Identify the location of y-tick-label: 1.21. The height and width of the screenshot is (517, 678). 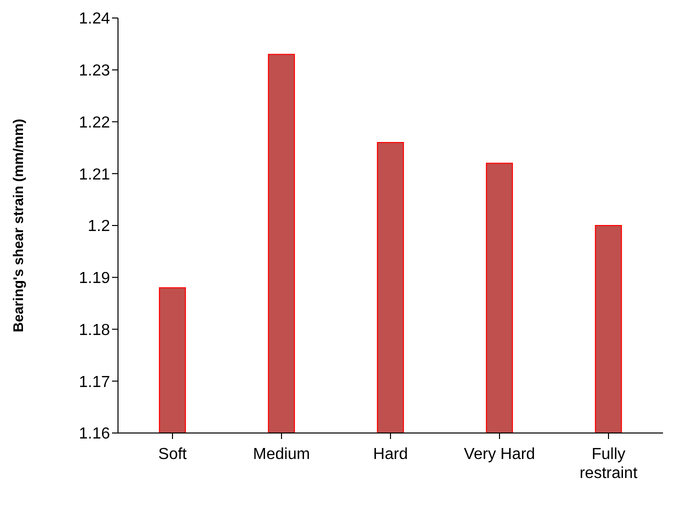
(94, 175).